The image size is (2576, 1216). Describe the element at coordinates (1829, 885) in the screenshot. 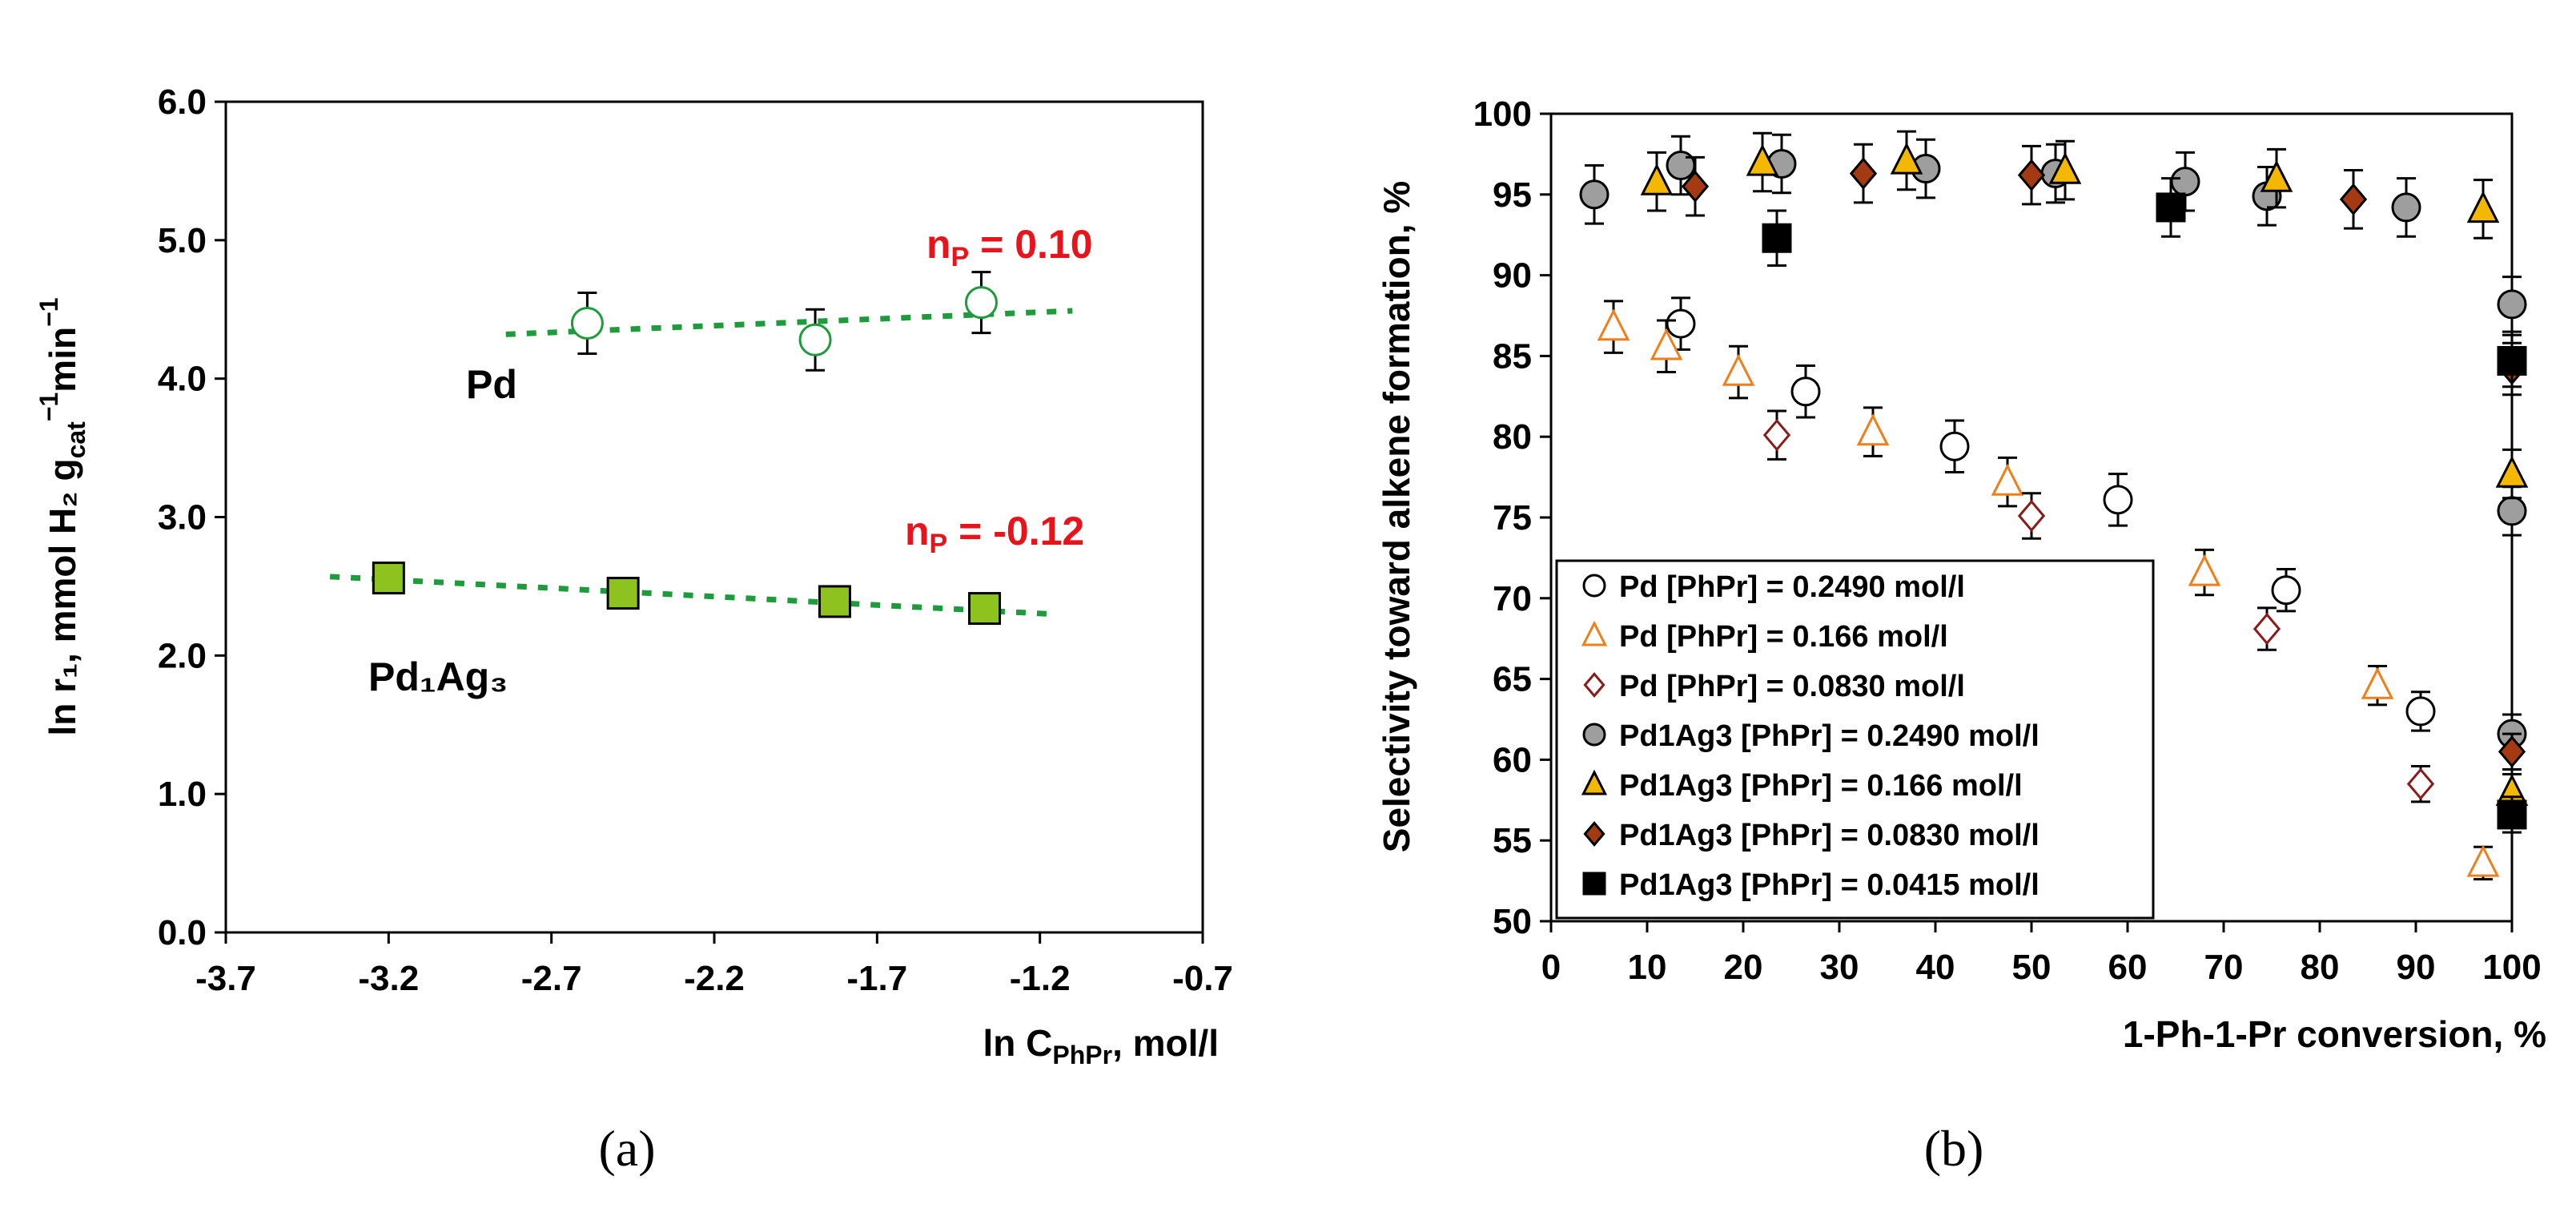

I see `legend-label: Pd1Ag3 [PhPr] = 0.0415 mol/l` at that location.